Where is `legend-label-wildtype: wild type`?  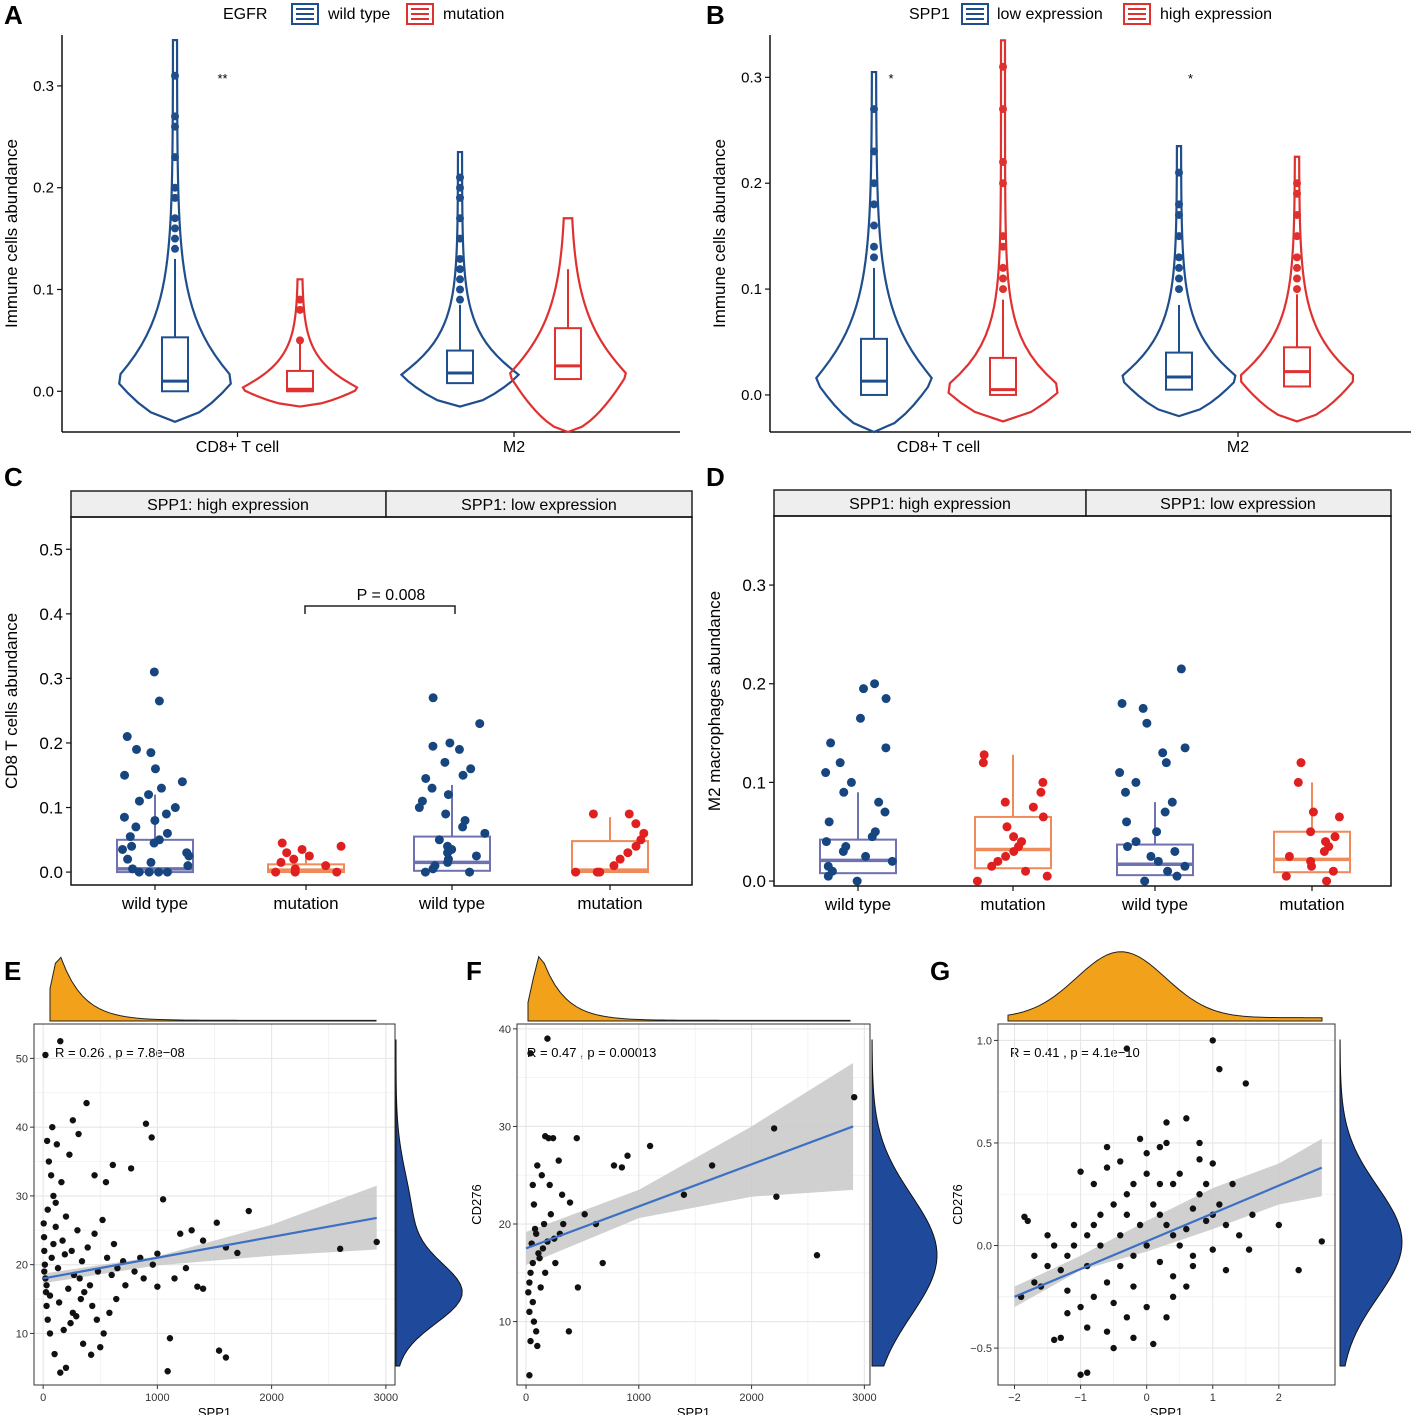 legend-label-wildtype: wild type is located at coordinates (358, 14).